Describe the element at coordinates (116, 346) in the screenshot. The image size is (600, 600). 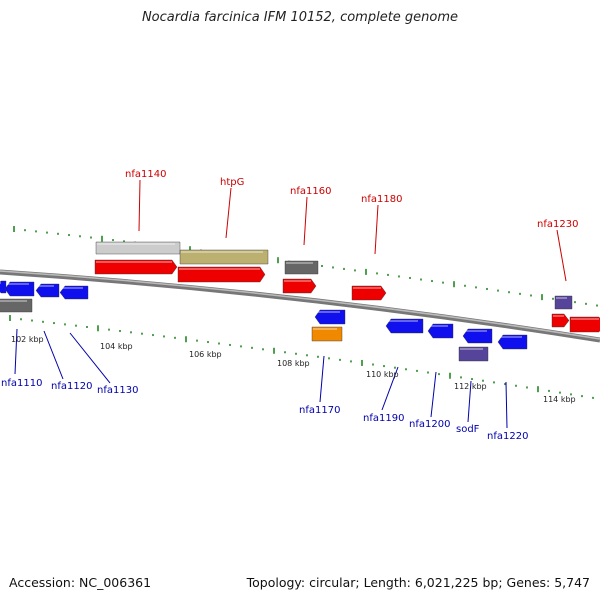
I see `scale-label-104kbp: 104 kbp` at that location.